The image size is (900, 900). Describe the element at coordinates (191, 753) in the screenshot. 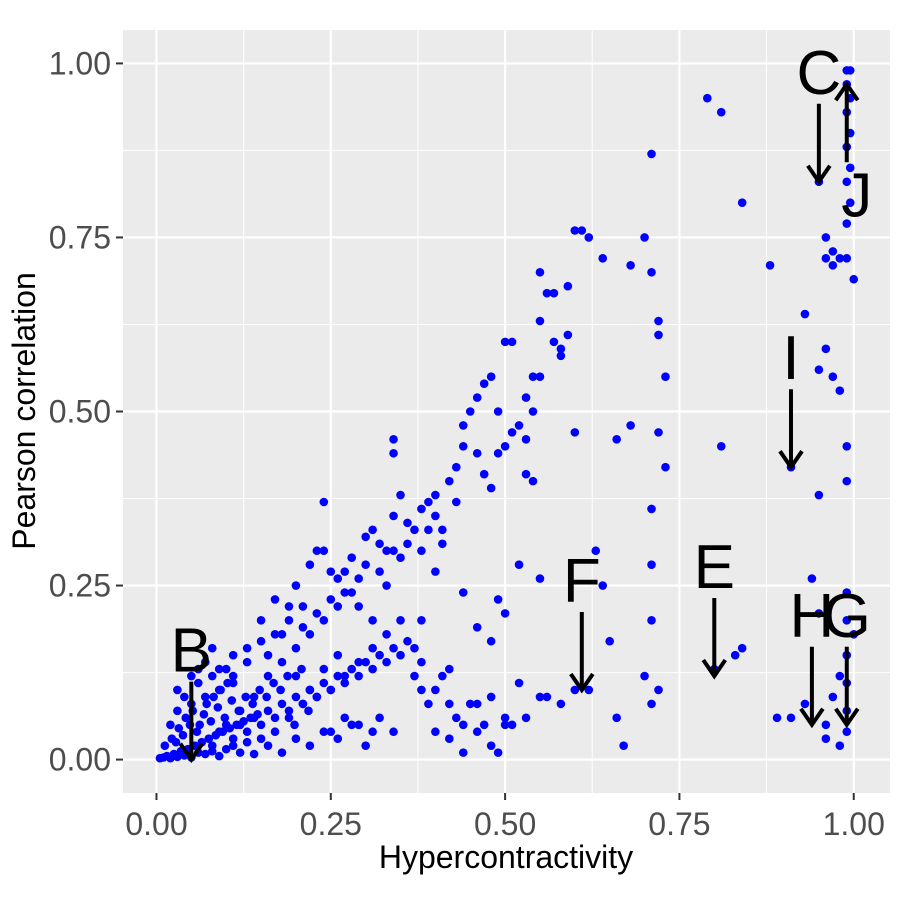

I see `annotation-arrow-head` at that location.